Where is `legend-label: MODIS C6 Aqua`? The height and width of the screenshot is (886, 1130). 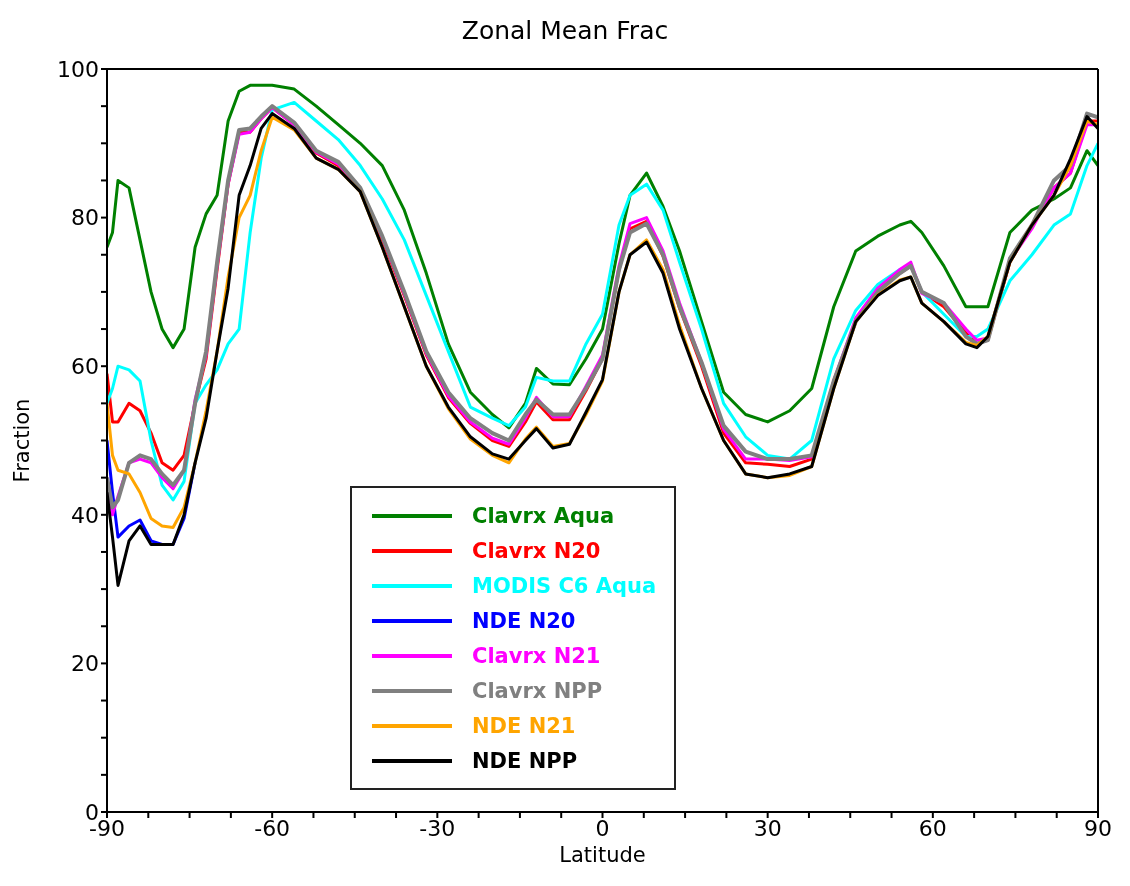 legend-label: MODIS C6 Aqua is located at coordinates (564, 585).